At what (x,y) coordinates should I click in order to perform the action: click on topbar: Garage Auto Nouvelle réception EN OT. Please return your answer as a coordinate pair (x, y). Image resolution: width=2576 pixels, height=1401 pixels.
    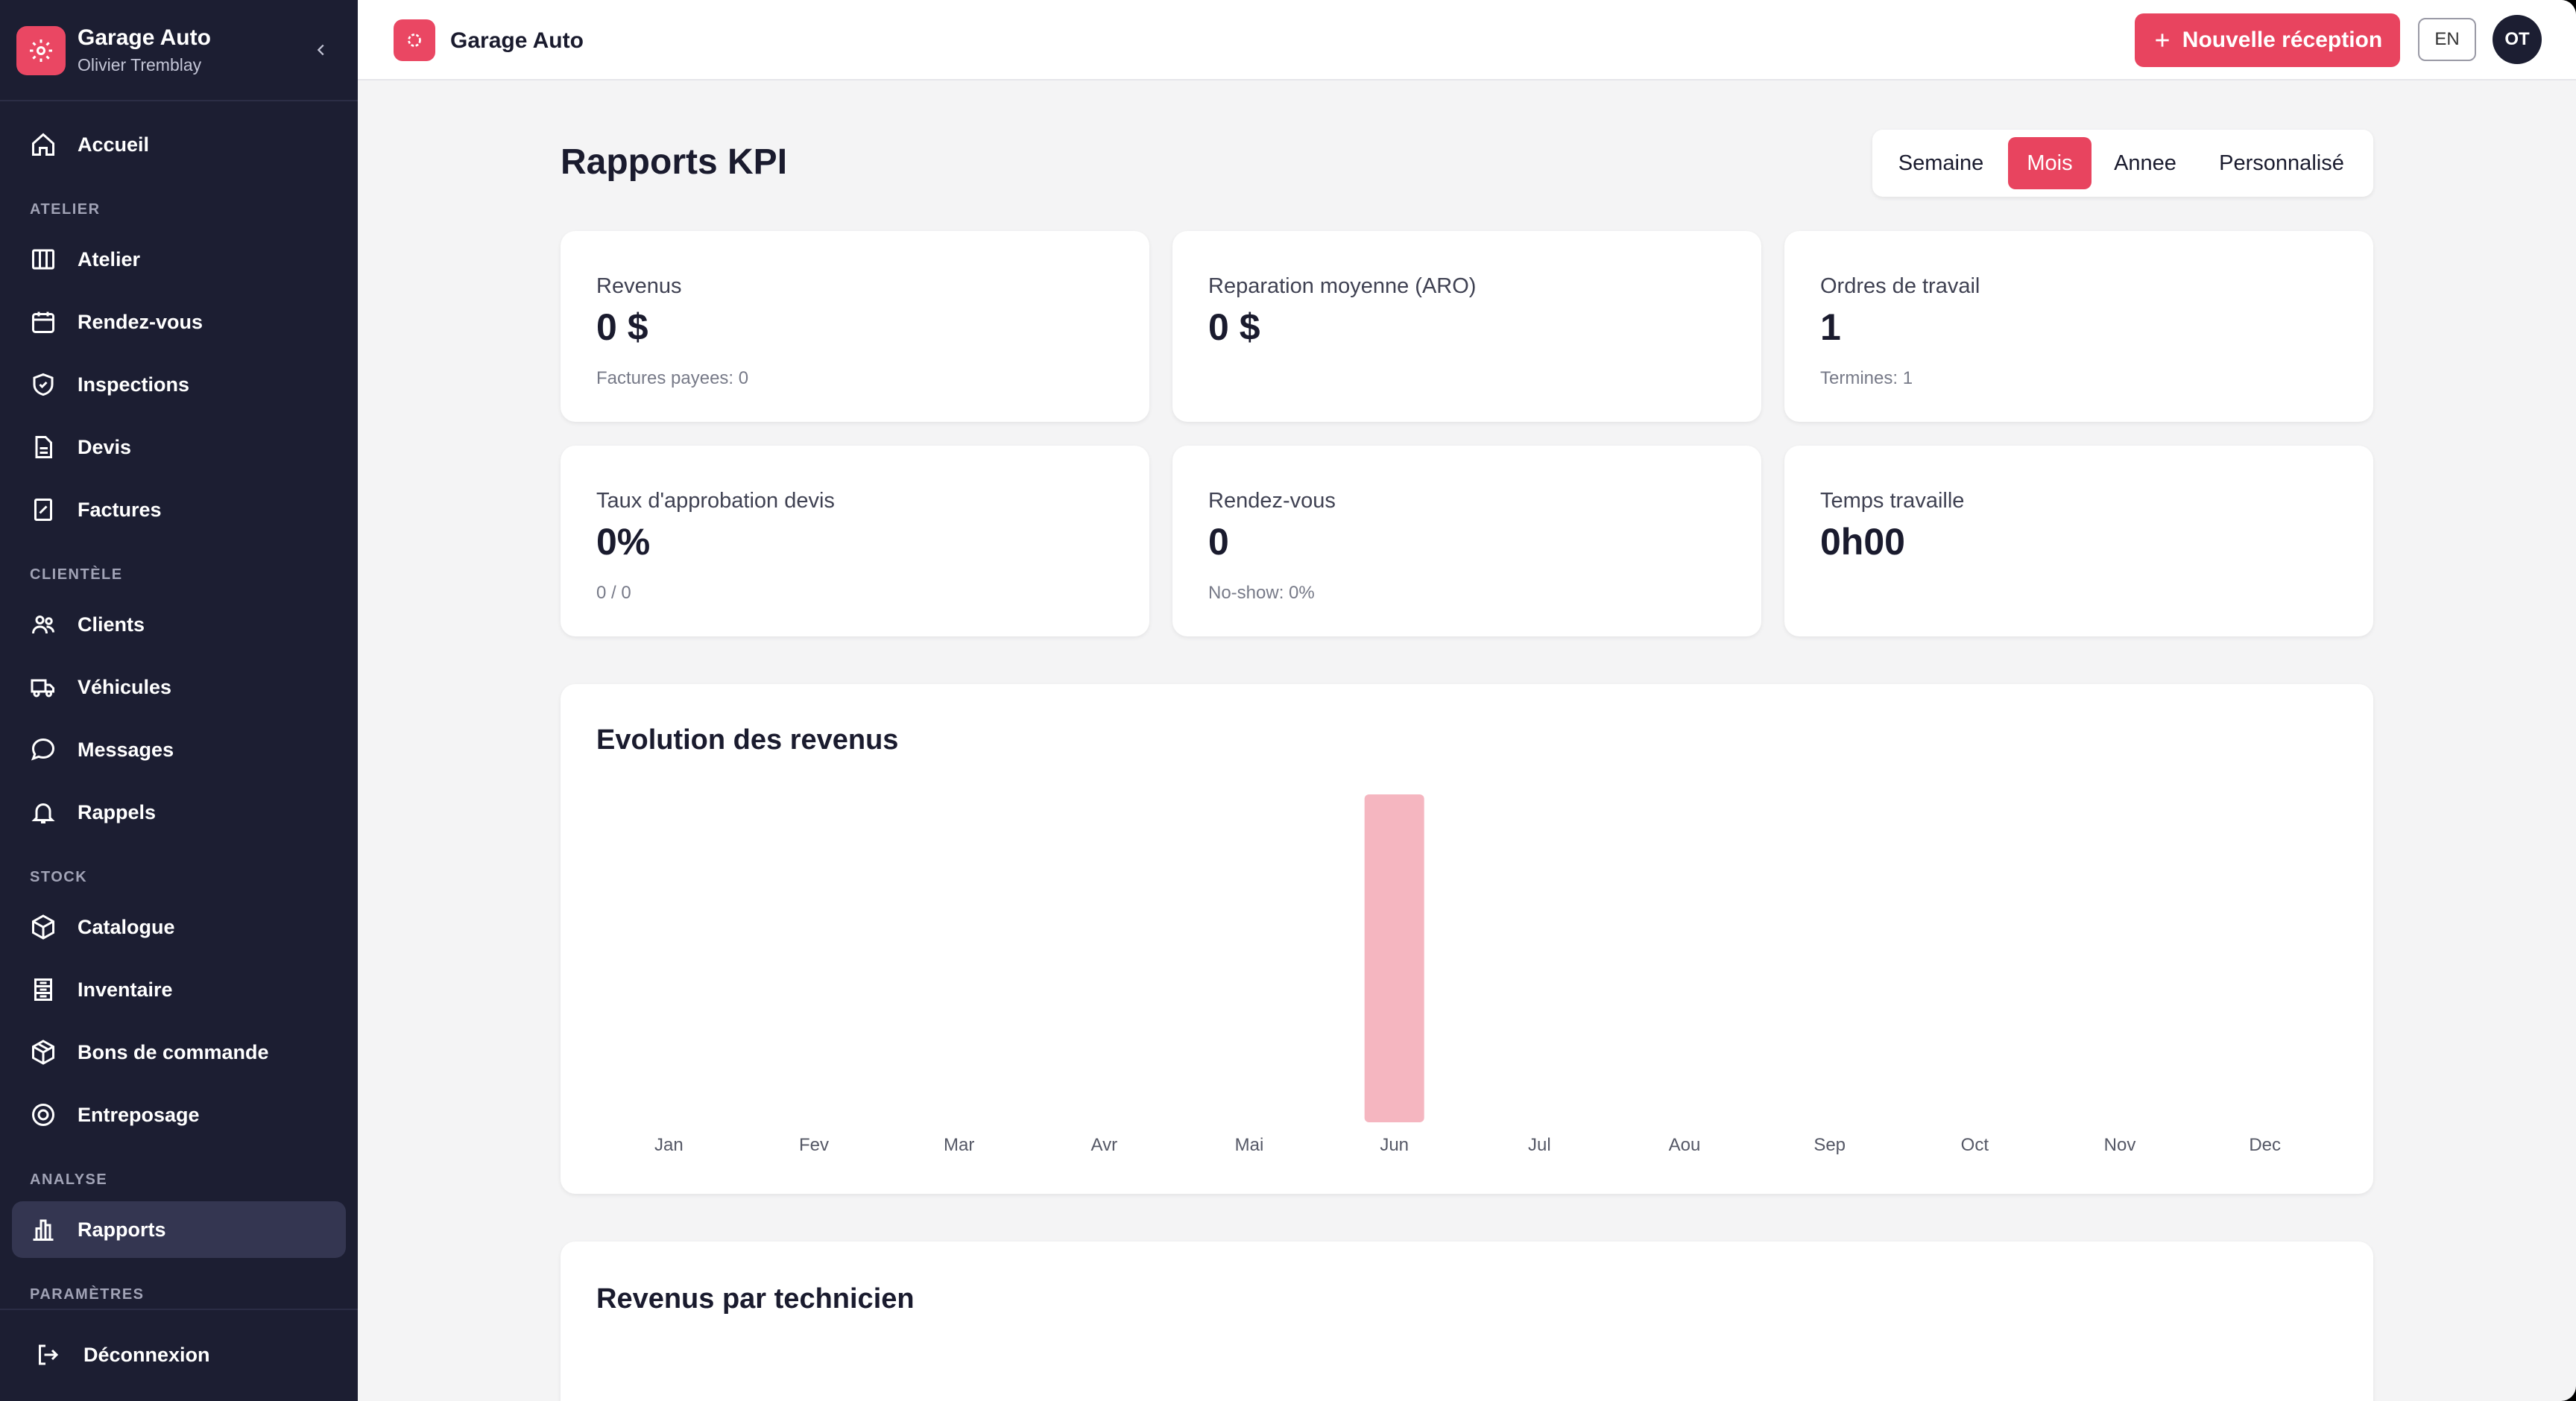
    Looking at the image, I should click on (1467, 40).